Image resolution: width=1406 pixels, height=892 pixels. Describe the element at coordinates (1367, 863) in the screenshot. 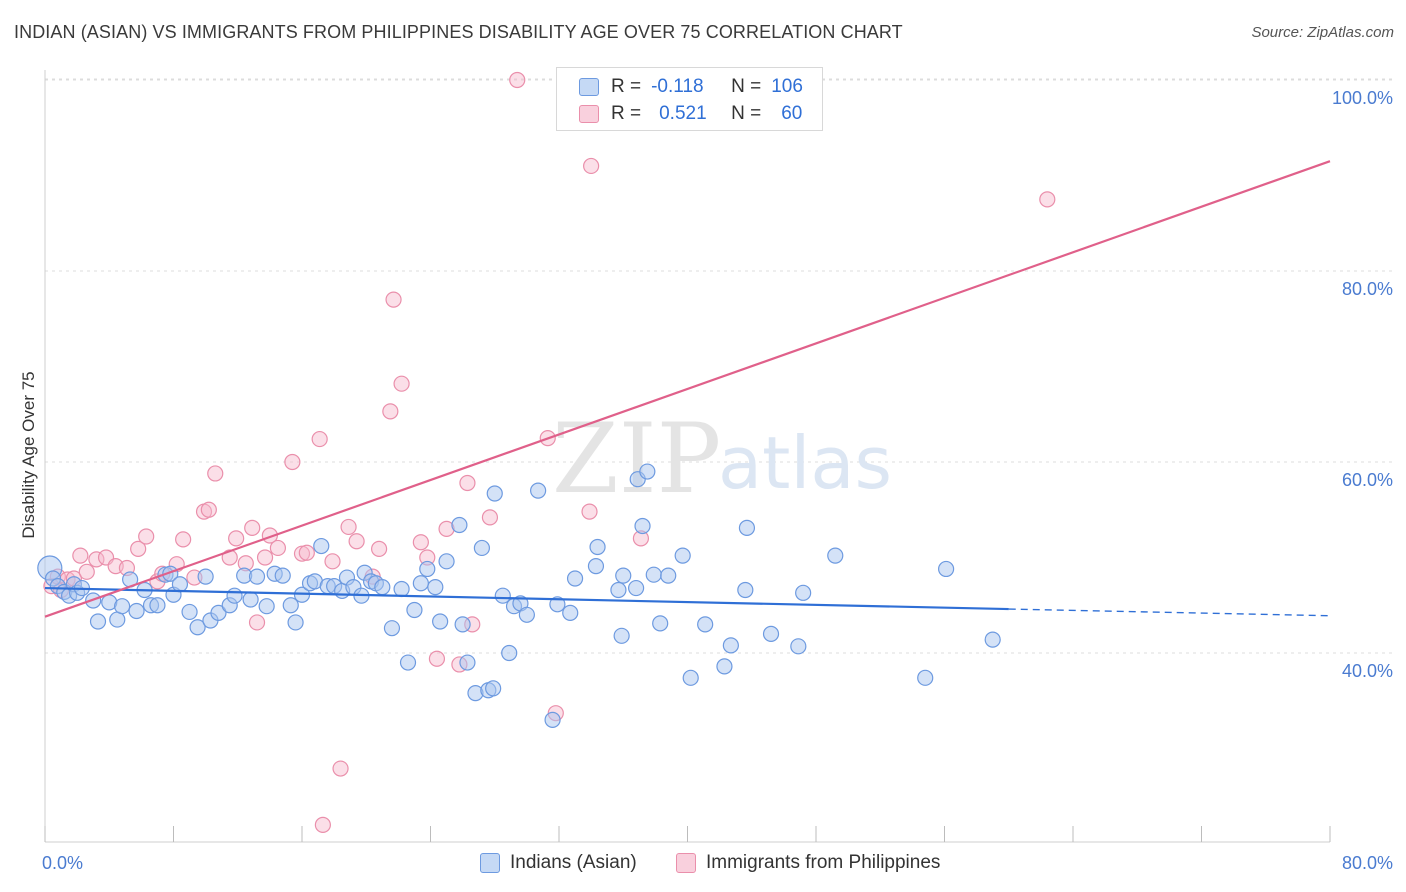

I see `x-tick-label: 80.0%` at that location.